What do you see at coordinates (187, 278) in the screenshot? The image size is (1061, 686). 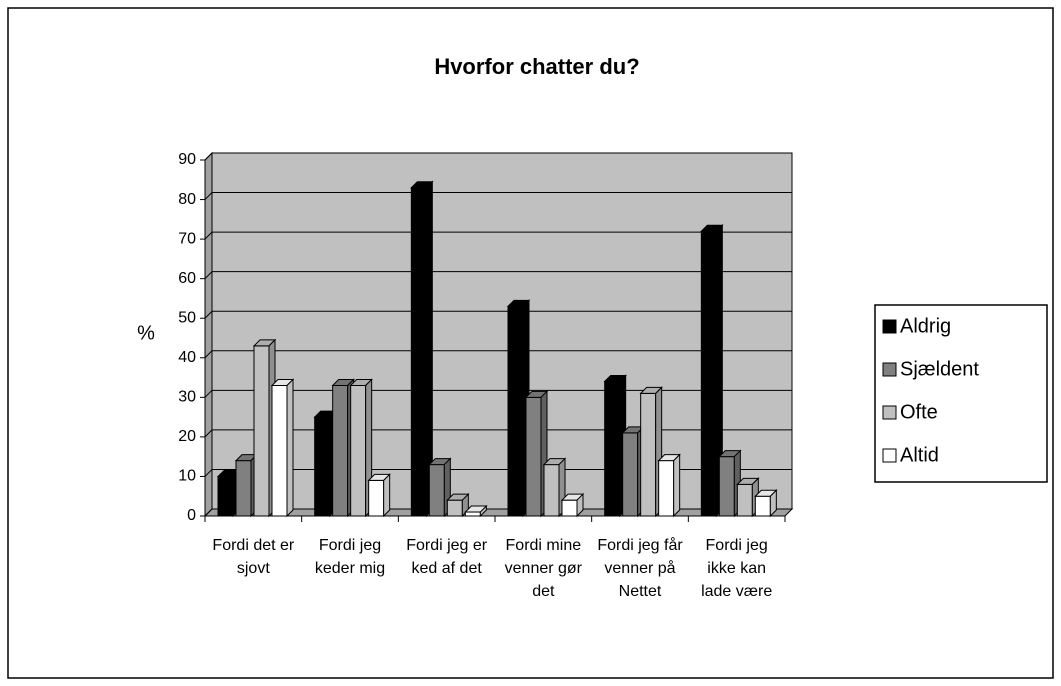 I see `y-tick-label: 60` at bounding box center [187, 278].